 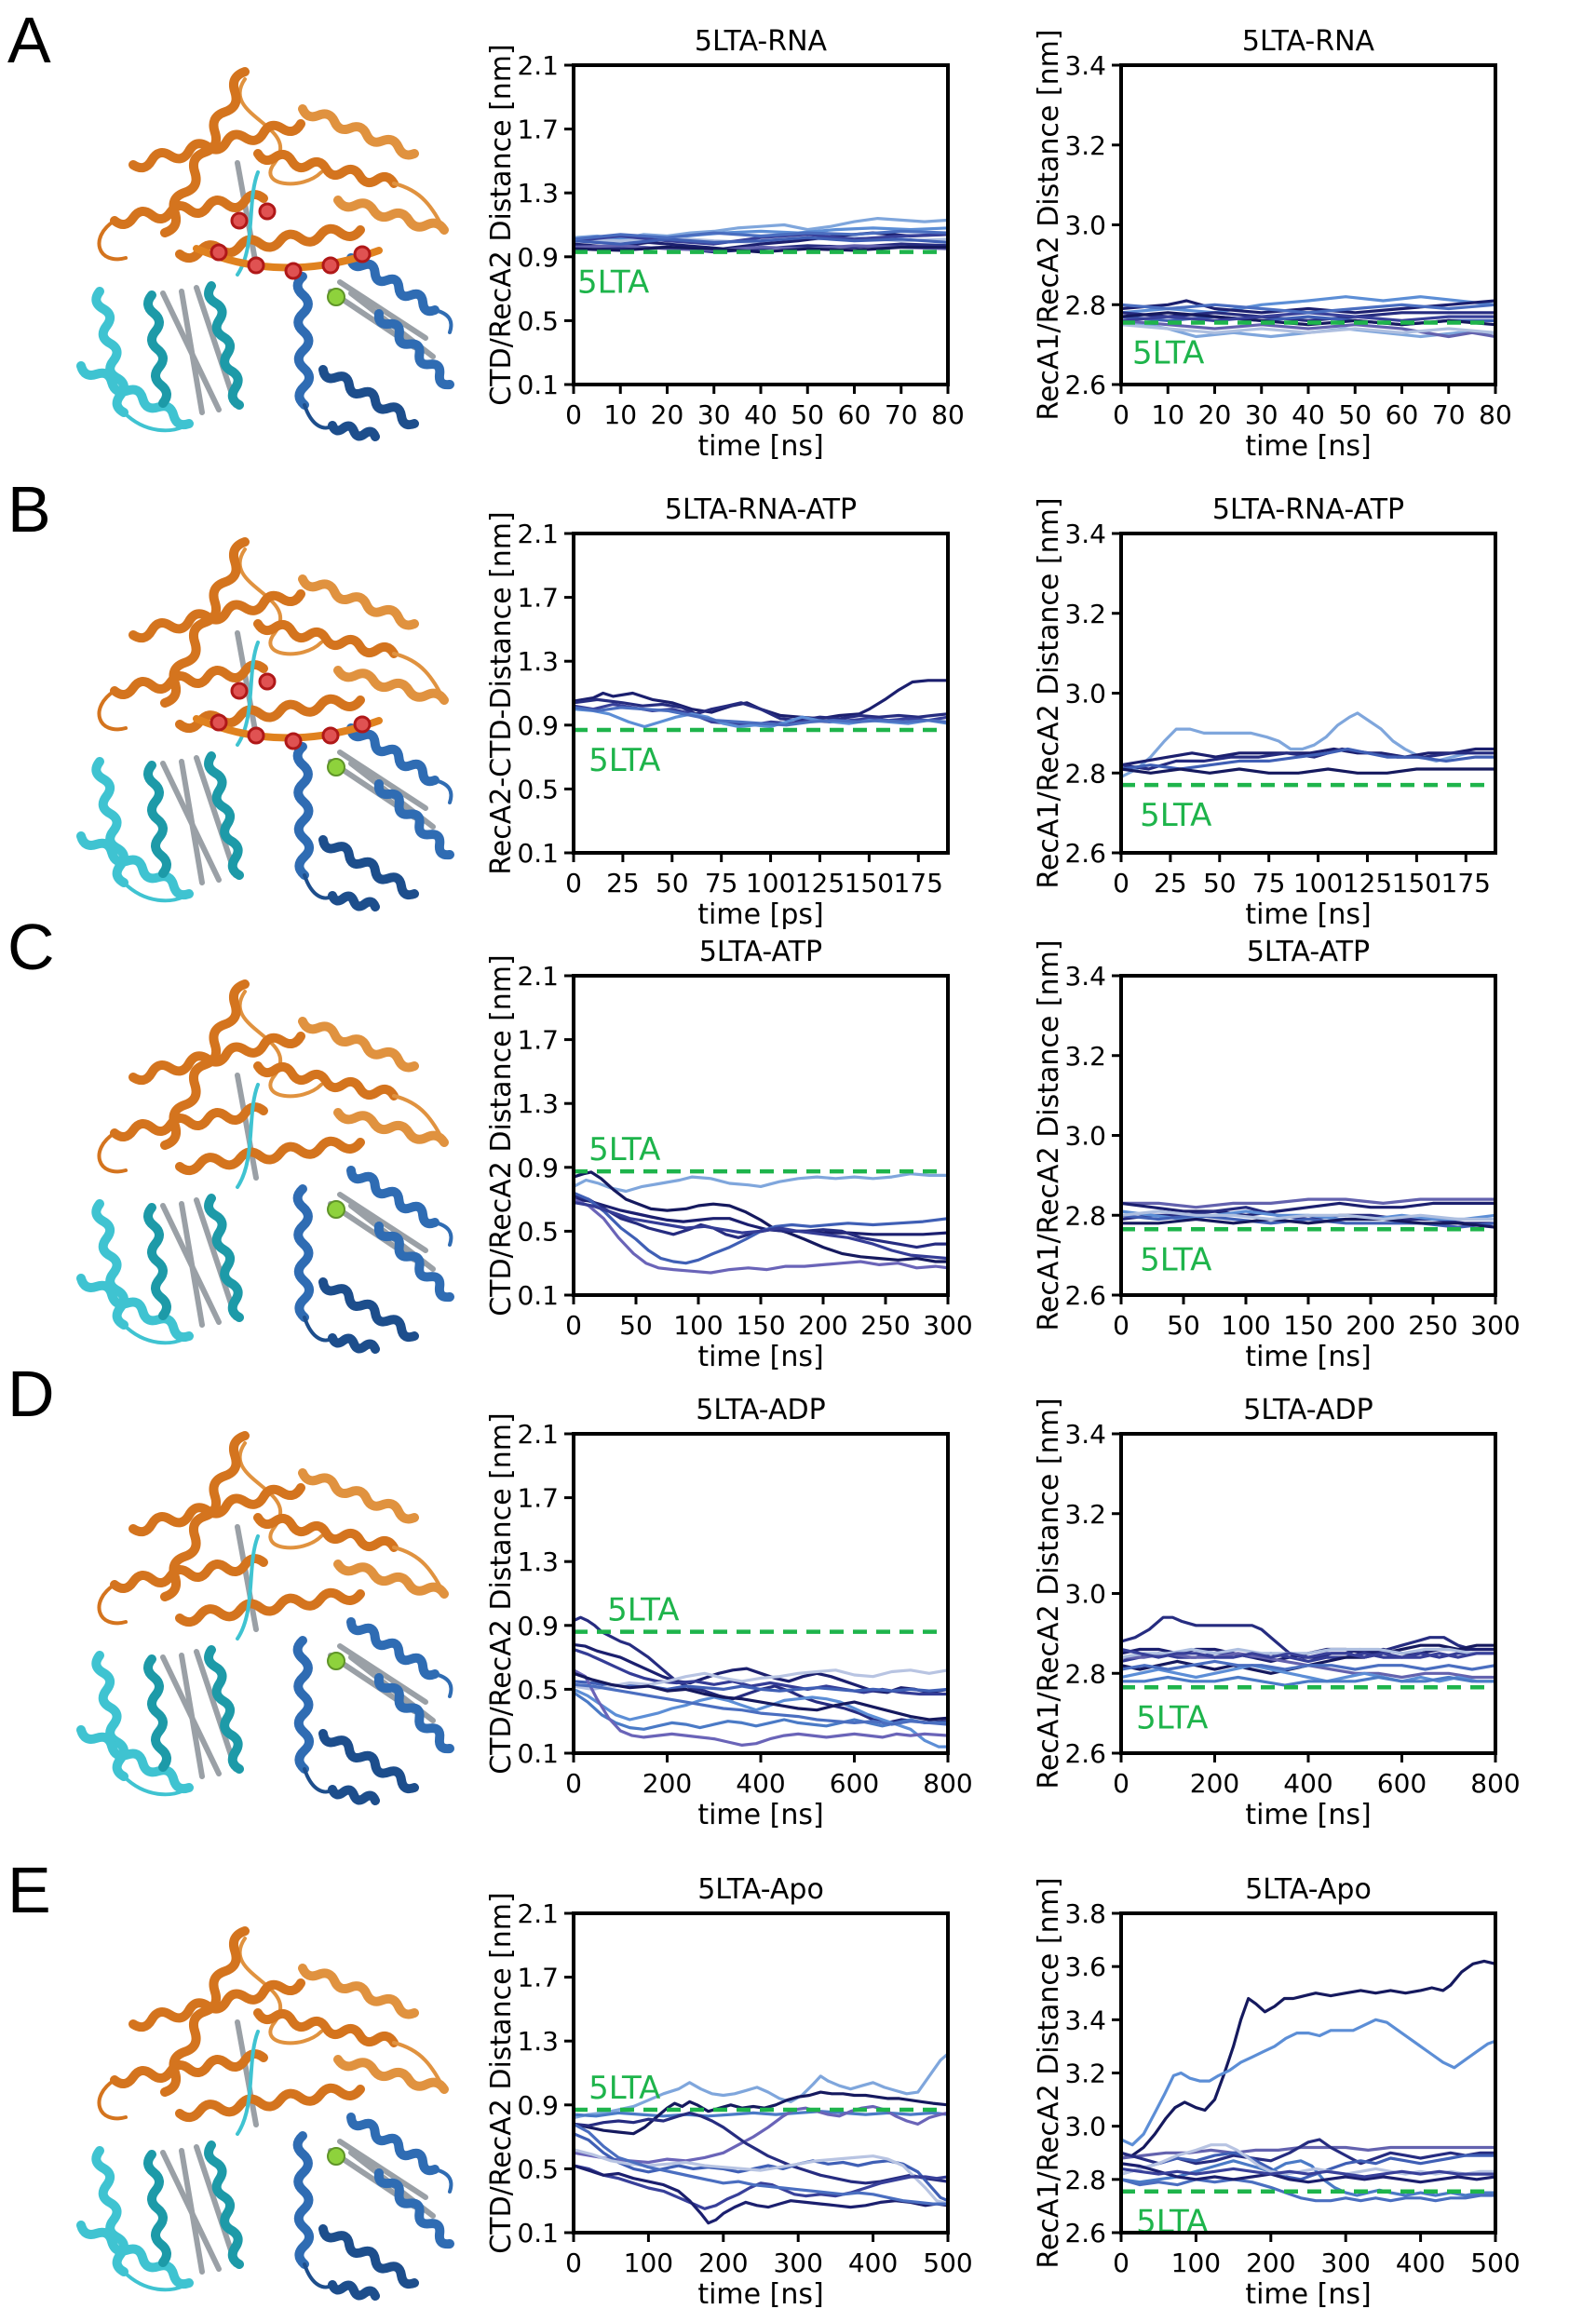 I want to click on x-tick-label: 300, so click(x=1345, y=2263).